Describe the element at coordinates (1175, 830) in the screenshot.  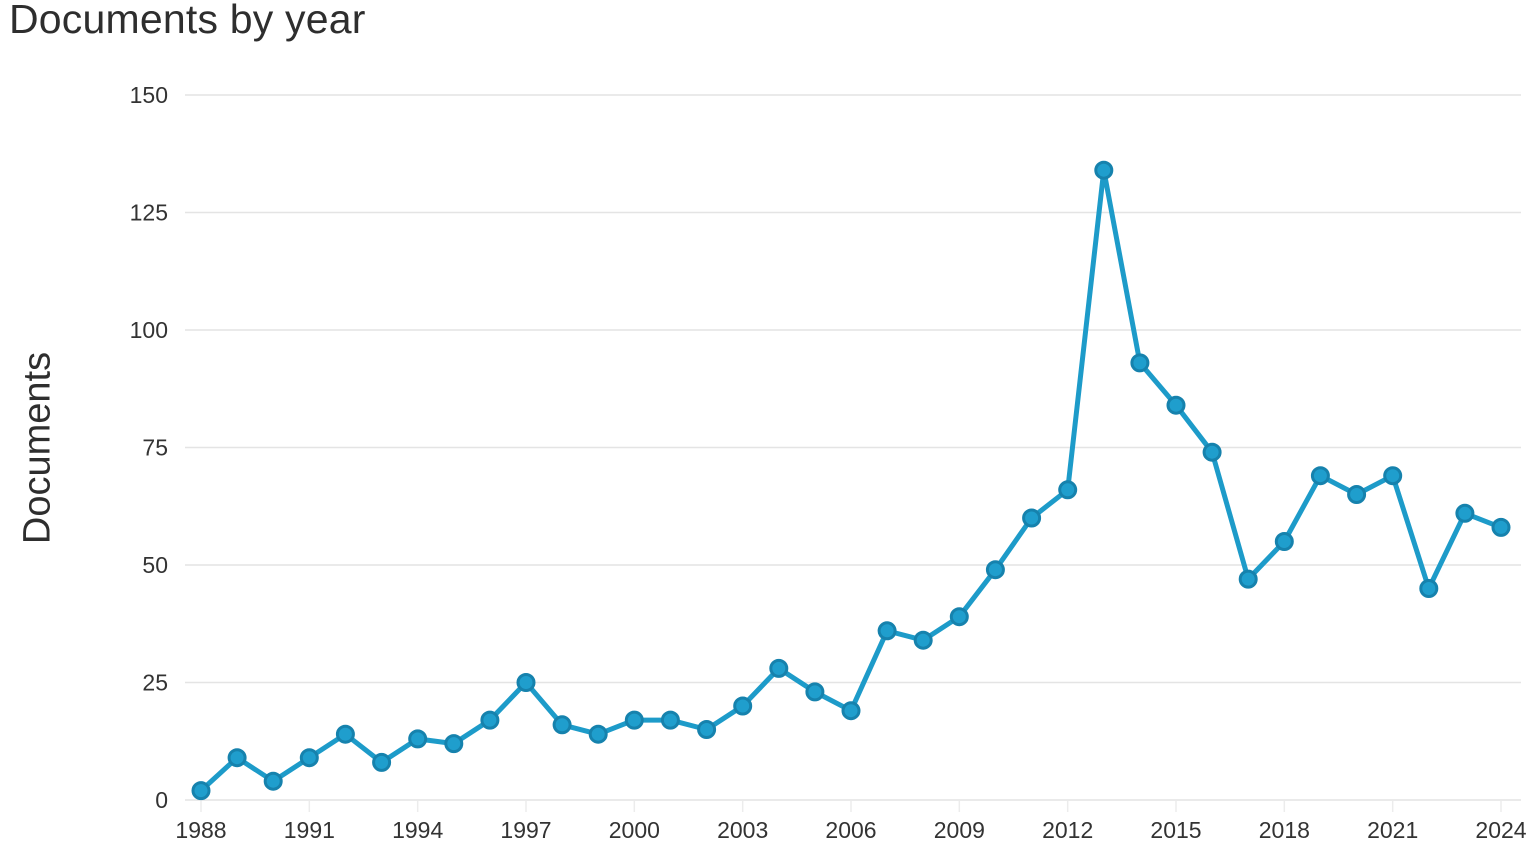
I see `x-tick-label: 2015` at that location.